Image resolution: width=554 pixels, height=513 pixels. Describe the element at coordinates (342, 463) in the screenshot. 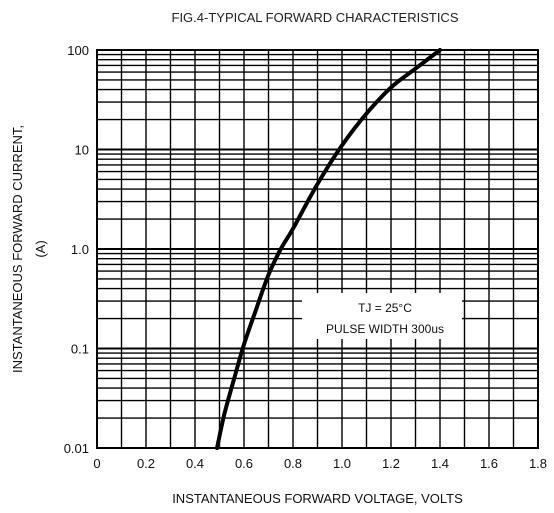

I see `x-tick-label: 1.0` at that location.